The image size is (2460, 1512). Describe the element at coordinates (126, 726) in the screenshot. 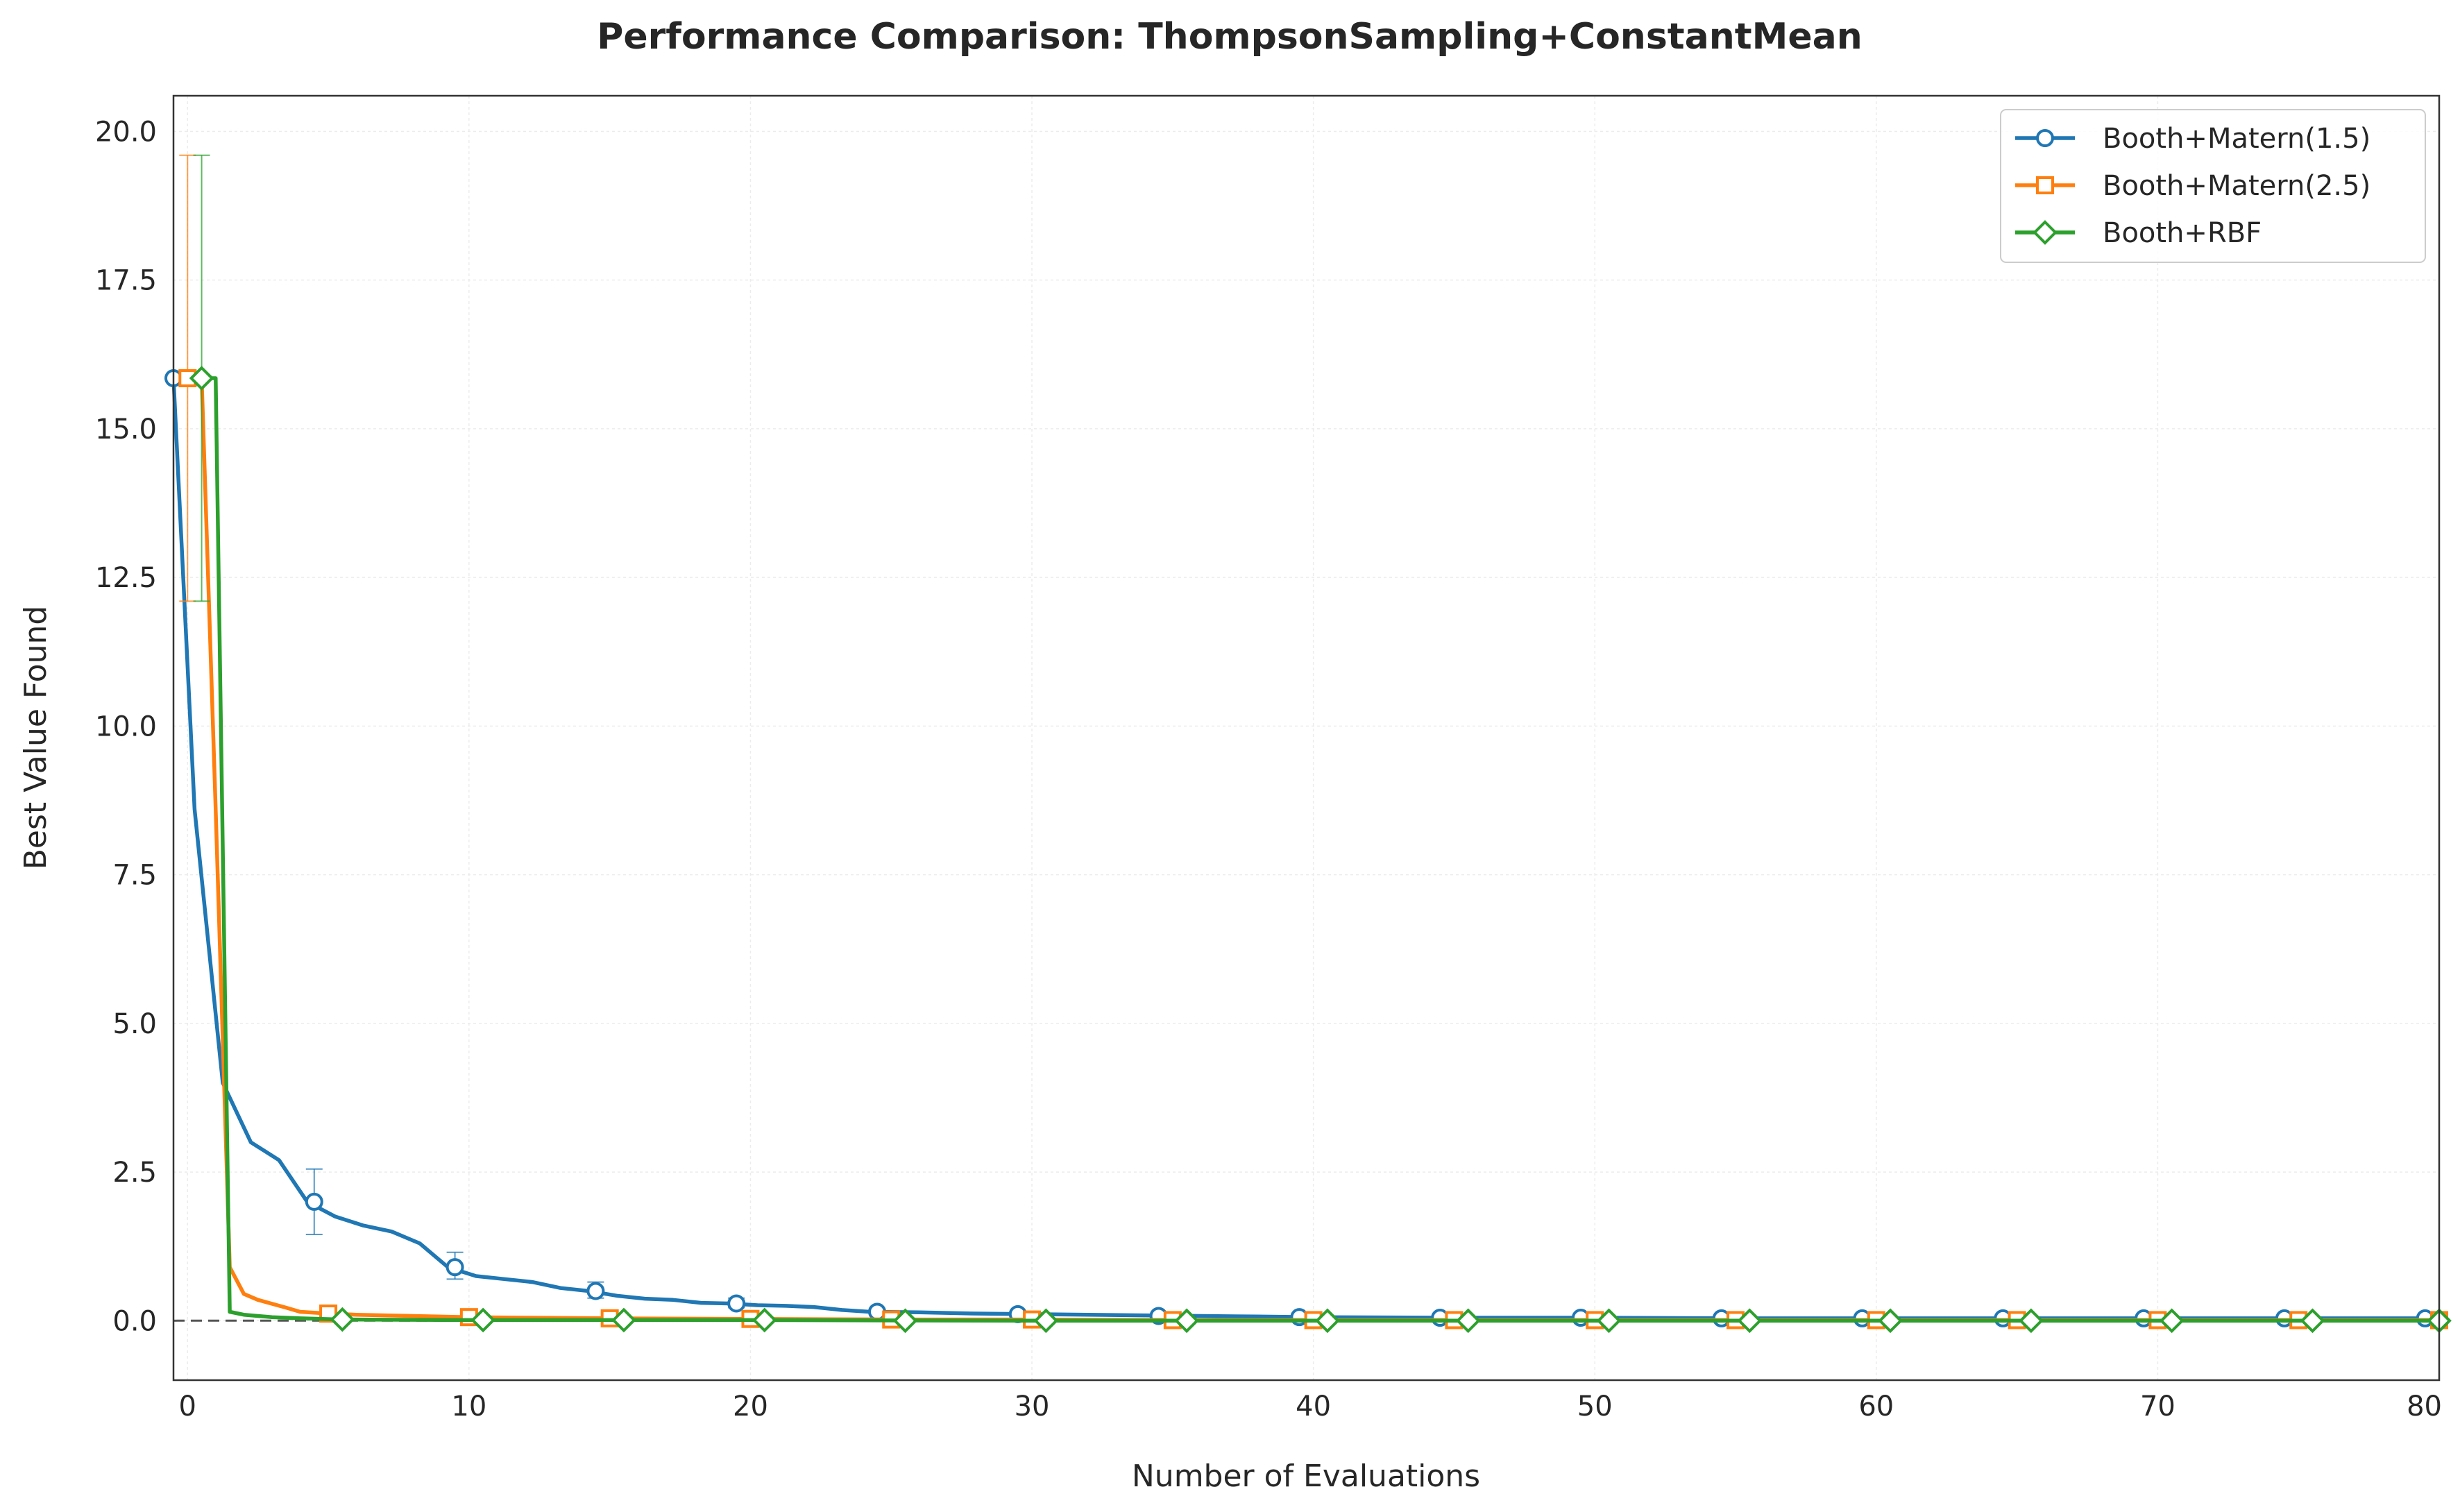

I see `y-tick-label: 10.0` at that location.